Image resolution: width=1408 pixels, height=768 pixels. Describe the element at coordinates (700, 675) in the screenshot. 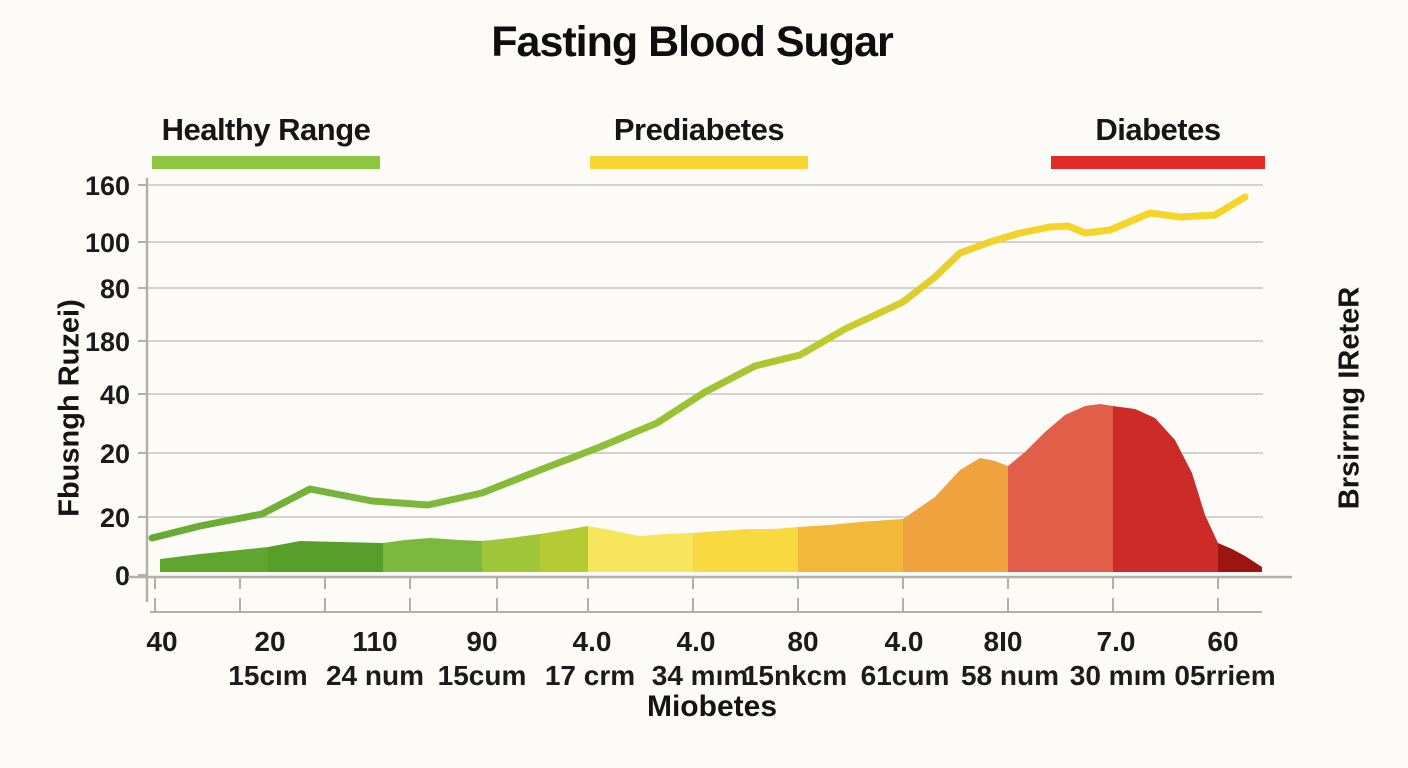

I see `x-tick-label: 34 mım` at that location.